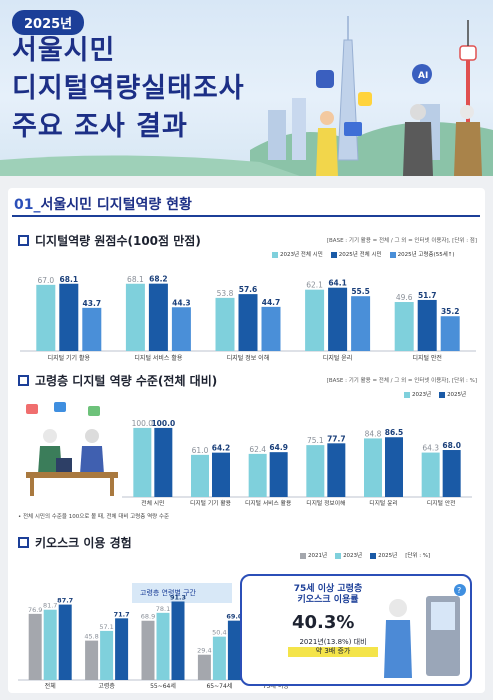 This screenshot has height=700, width=493. I want to click on data-label: 68.0, so click(451, 445).